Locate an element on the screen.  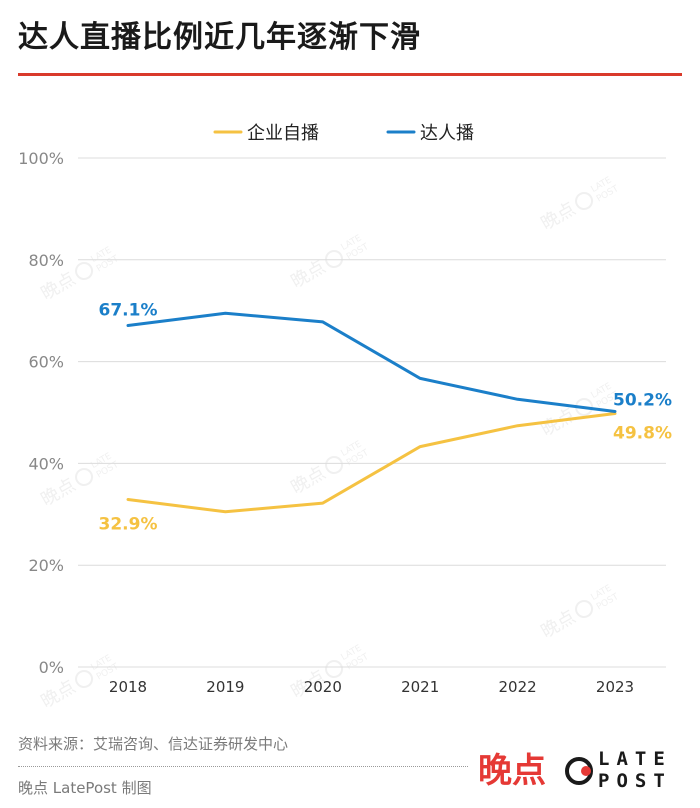
y-tick-label: 40% is located at coordinates (46, 463).